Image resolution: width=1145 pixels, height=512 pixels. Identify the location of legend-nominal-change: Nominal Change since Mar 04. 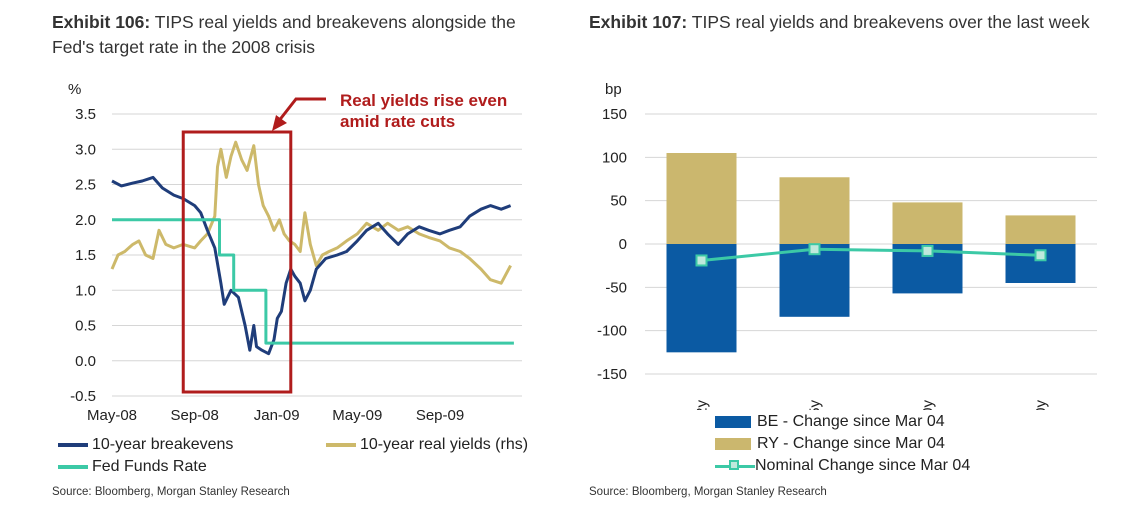
(842, 466).